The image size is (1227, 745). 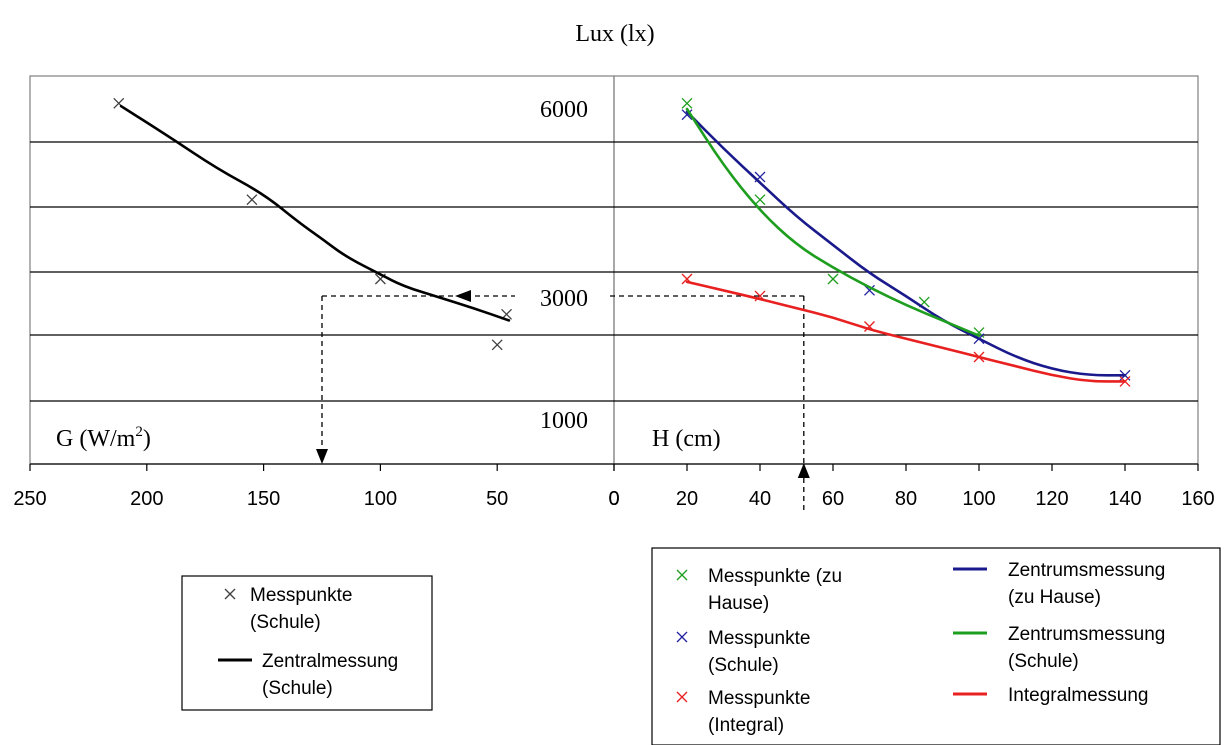 I want to click on x-tick-label: 0, so click(x=613, y=499).